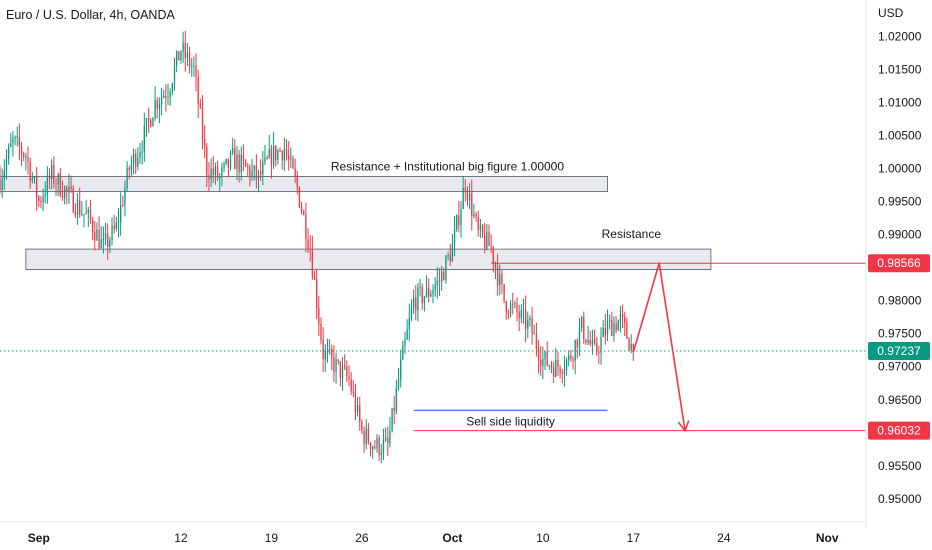 Image resolution: width=932 pixels, height=550 pixels. What do you see at coordinates (900, 102) in the screenshot?
I see `y-tick-label: 1.01000` at bounding box center [900, 102].